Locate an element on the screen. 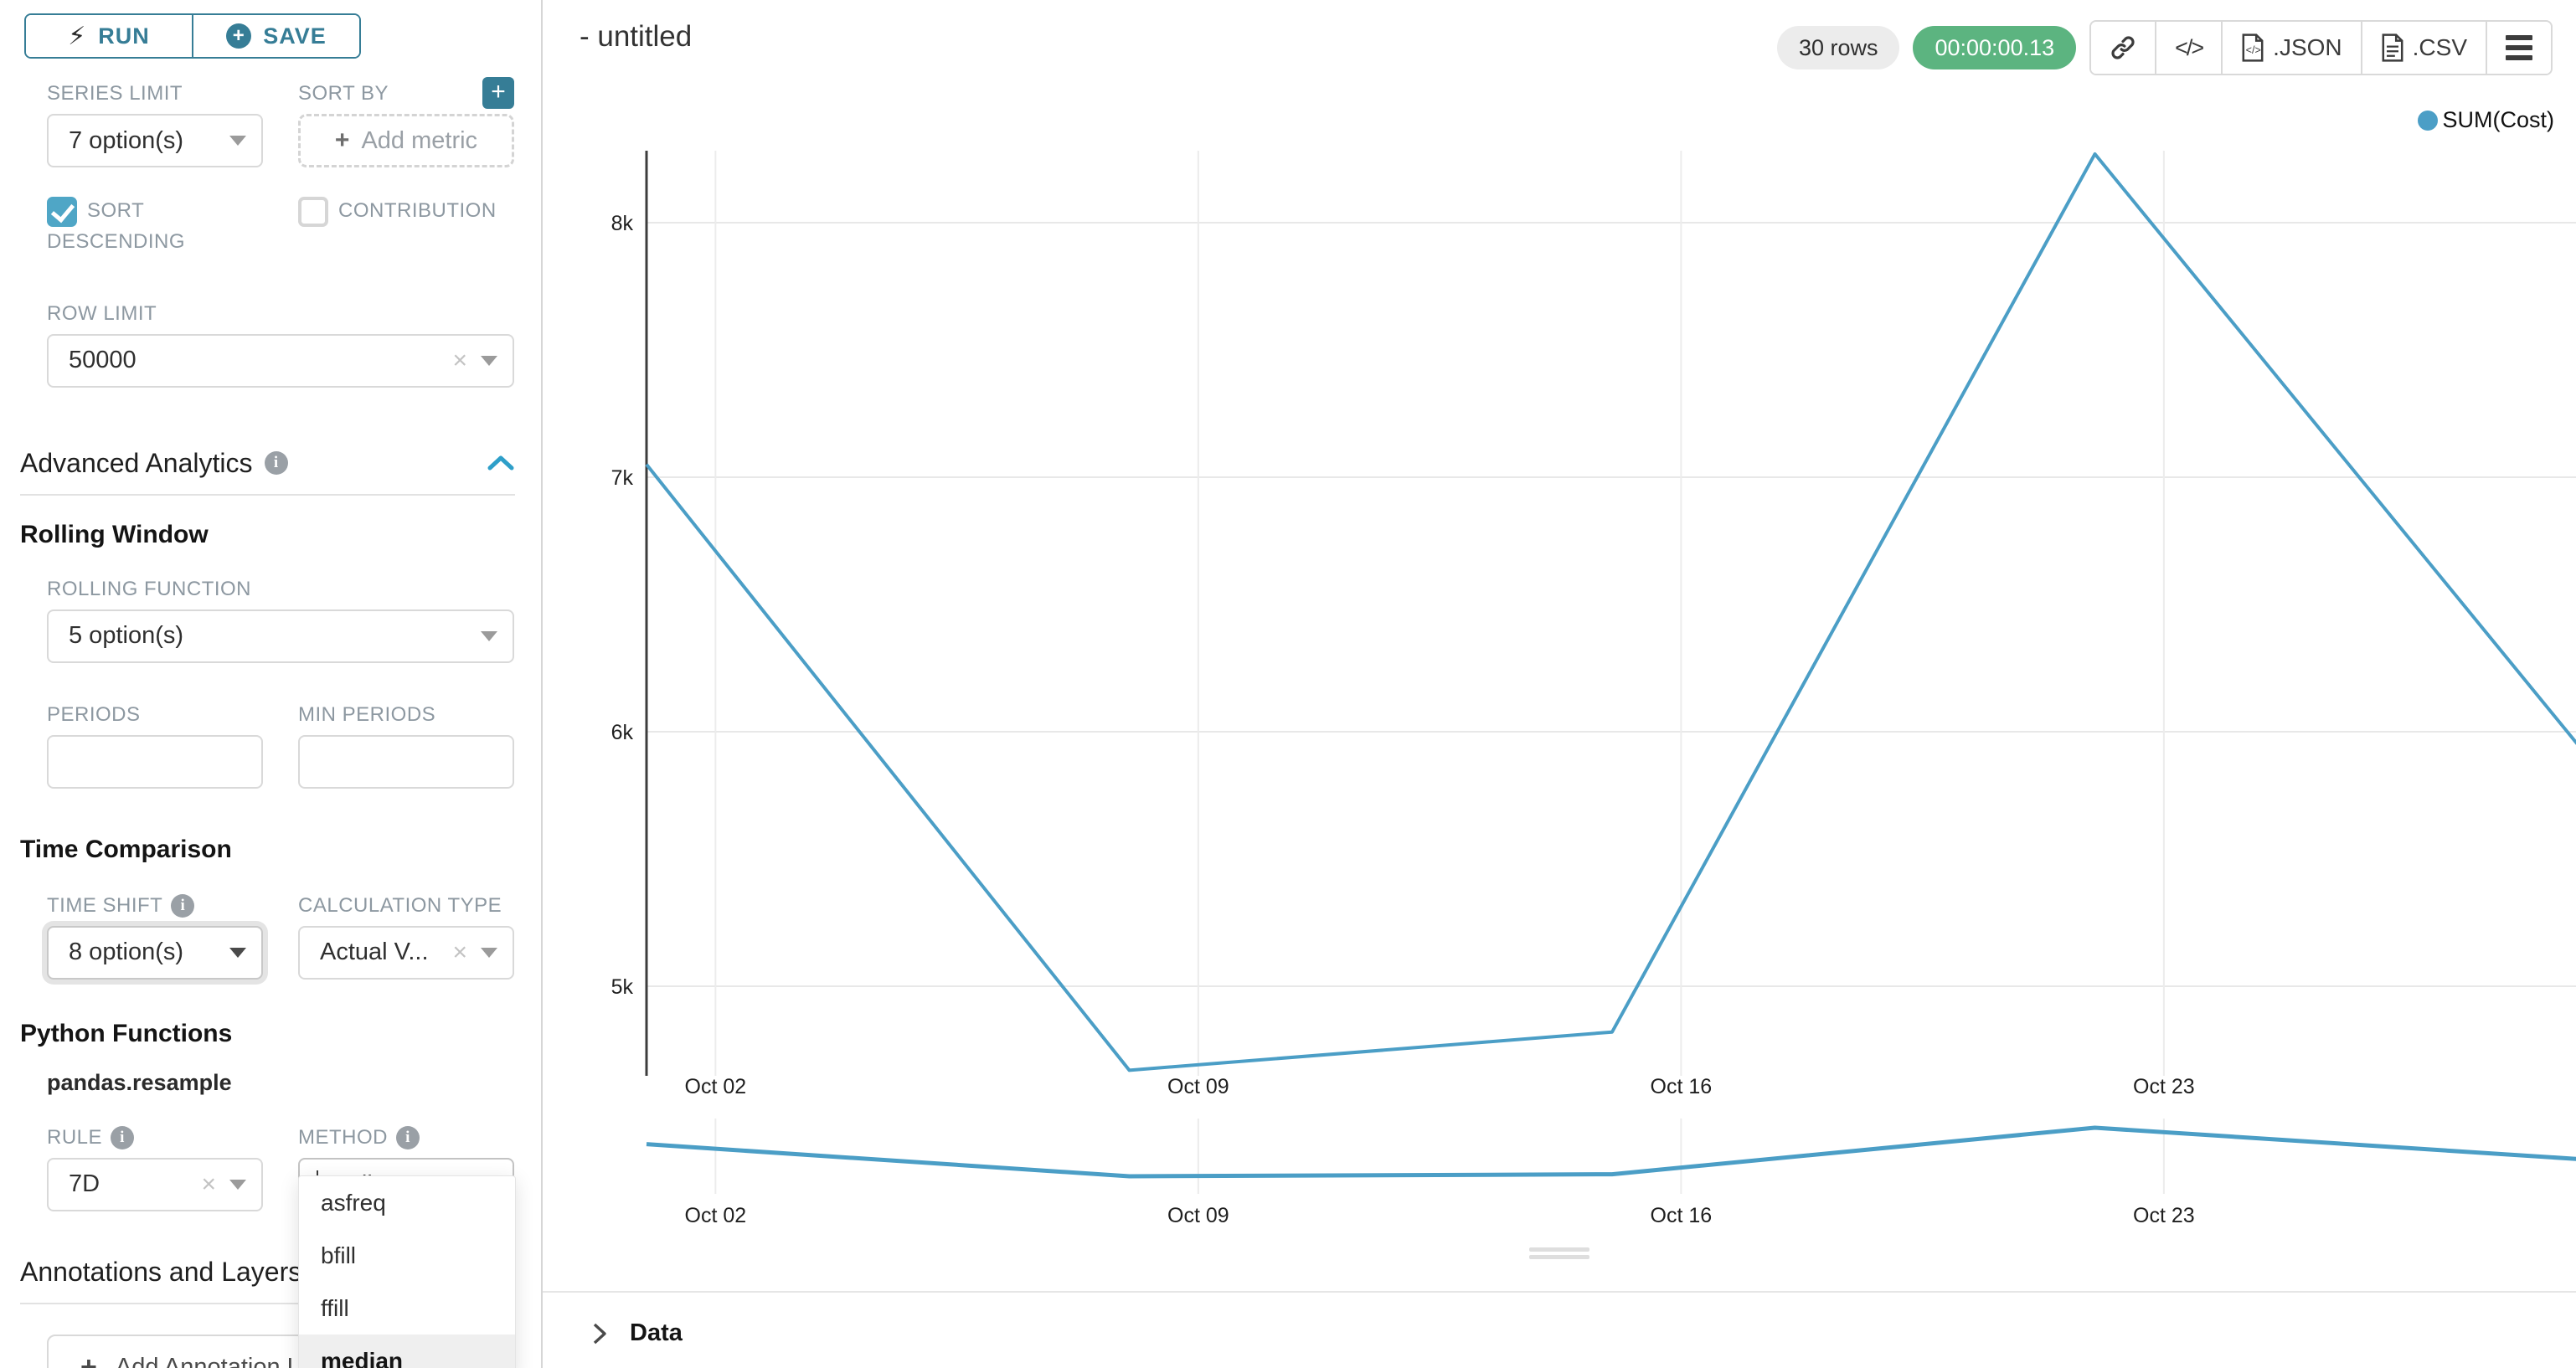 This screenshot has height=1368, width=2576. sort-descending-checkbox is located at coordinates (62, 211).